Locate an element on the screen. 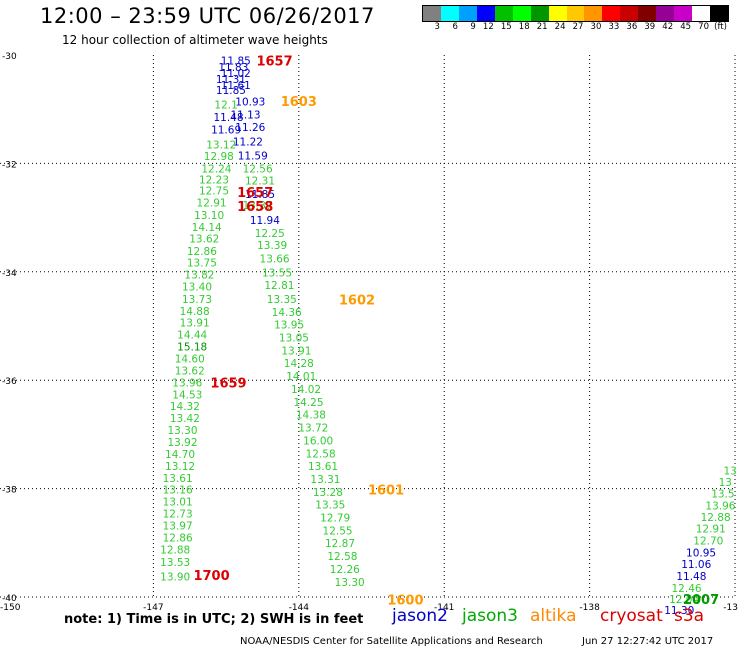 The image size is (740, 650). swh-value-label: 13.72 is located at coordinates (313, 428).